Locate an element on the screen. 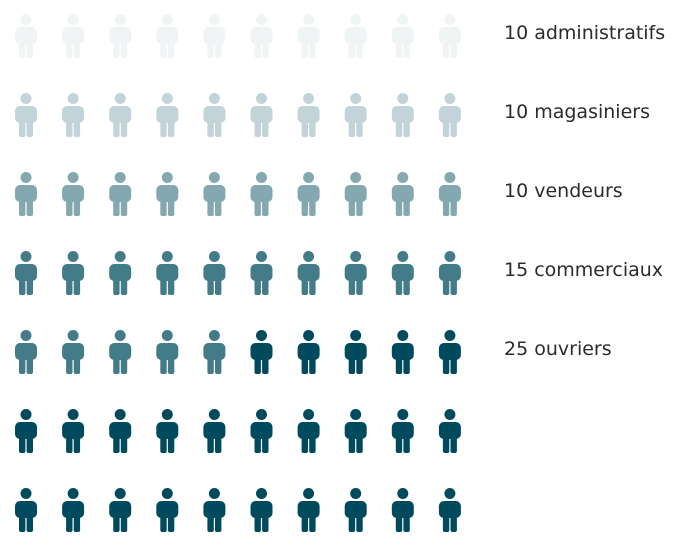  legend-label-vendeurs: 10 vendeurs is located at coordinates (563, 191).